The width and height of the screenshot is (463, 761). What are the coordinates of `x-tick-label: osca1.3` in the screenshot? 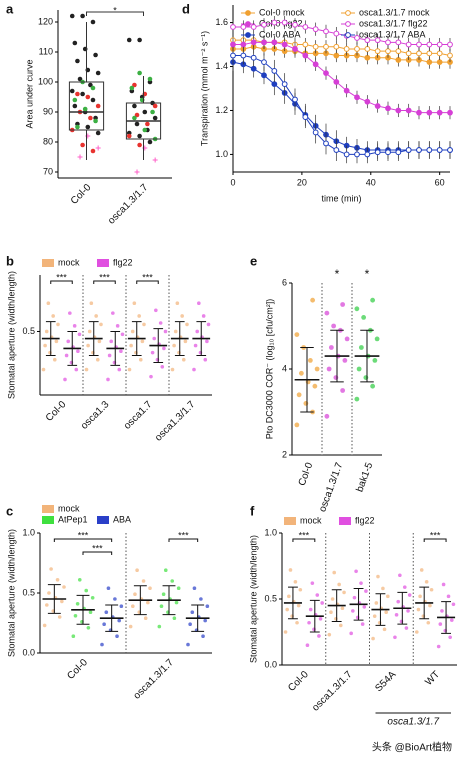 It's located at (95, 415).